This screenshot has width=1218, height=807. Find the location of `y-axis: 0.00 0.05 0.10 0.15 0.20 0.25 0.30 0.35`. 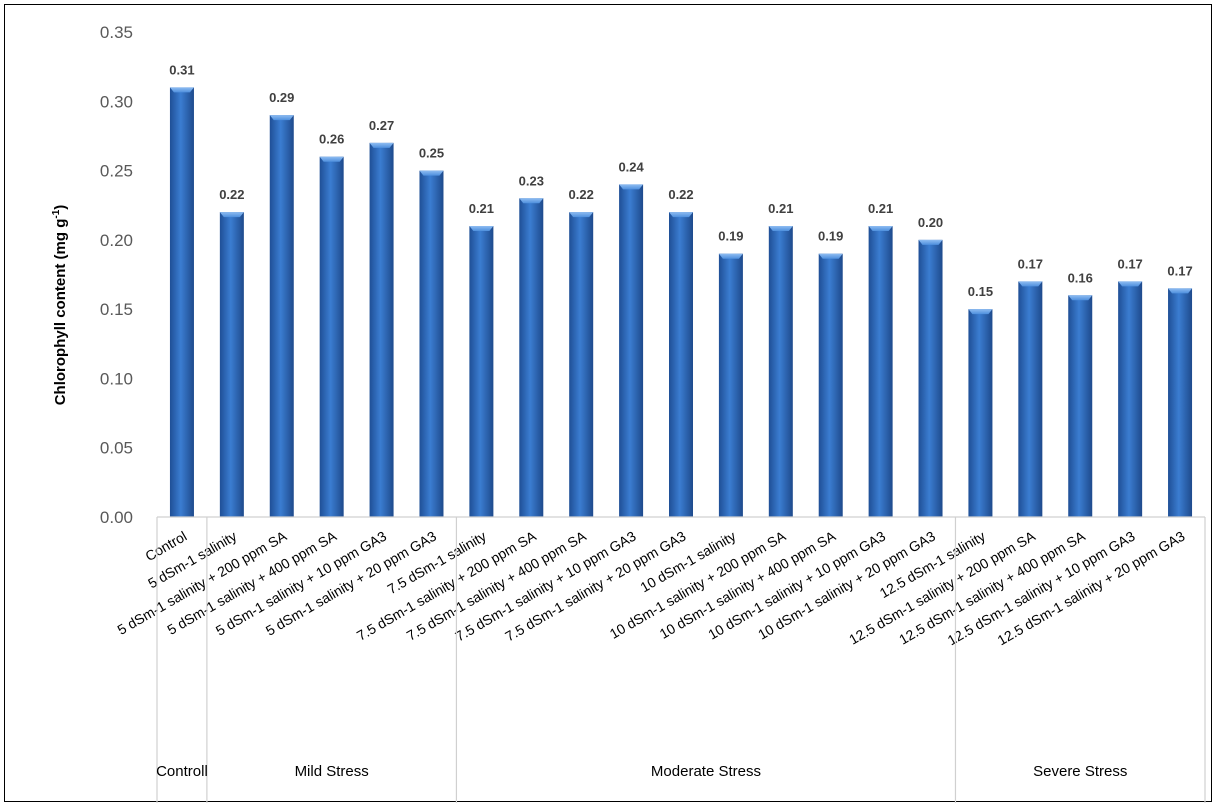

y-axis: 0.00 0.05 0.10 0.15 0.20 0.25 0.30 0.35 is located at coordinates (116, 275).